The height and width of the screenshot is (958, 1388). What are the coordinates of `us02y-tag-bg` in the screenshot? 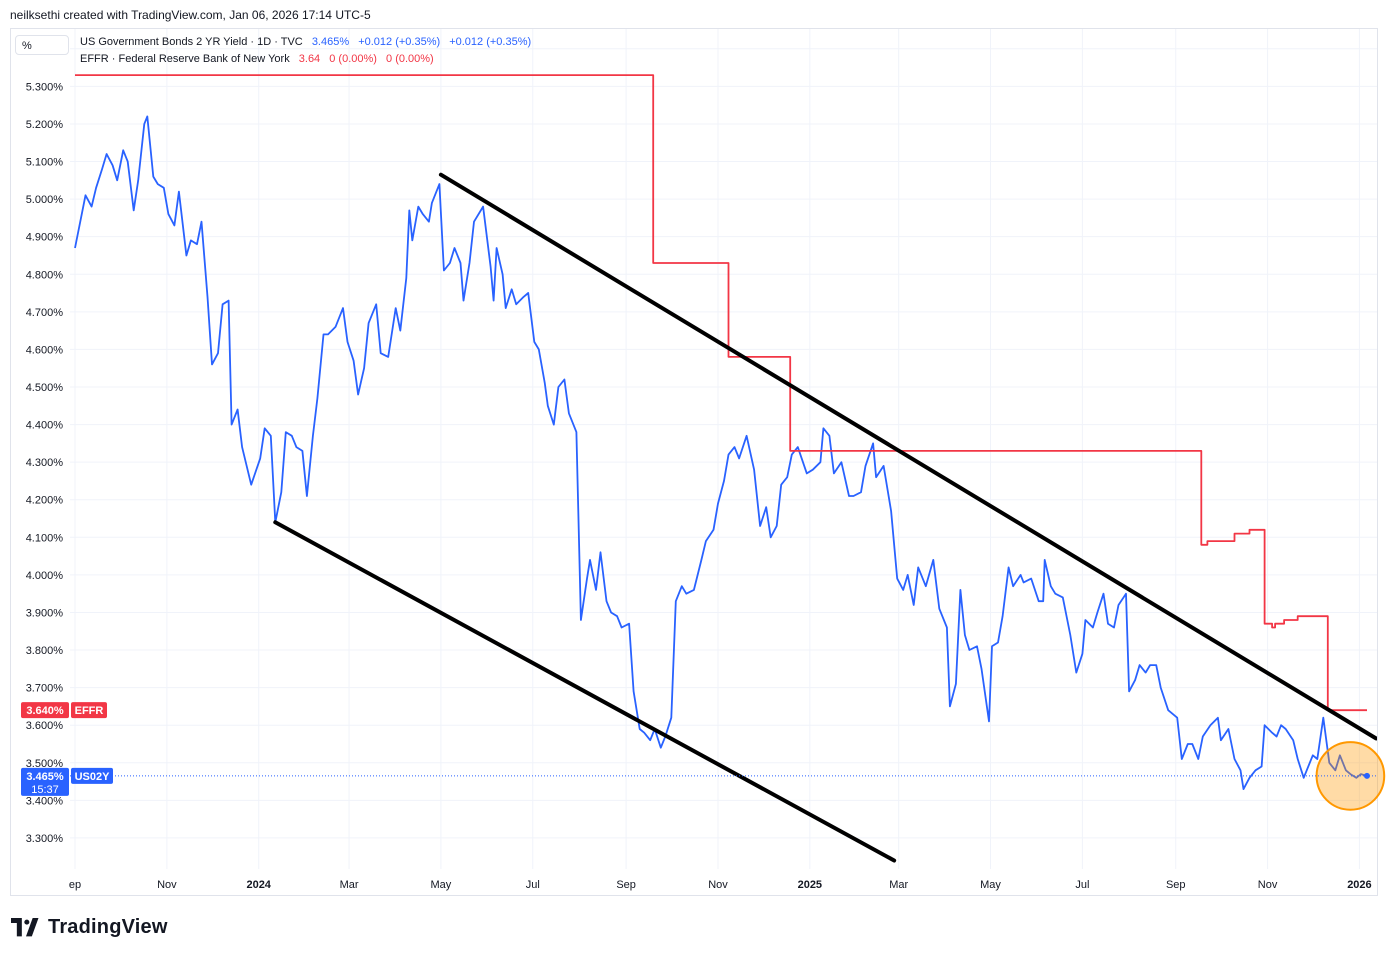 It's located at (92, 775).